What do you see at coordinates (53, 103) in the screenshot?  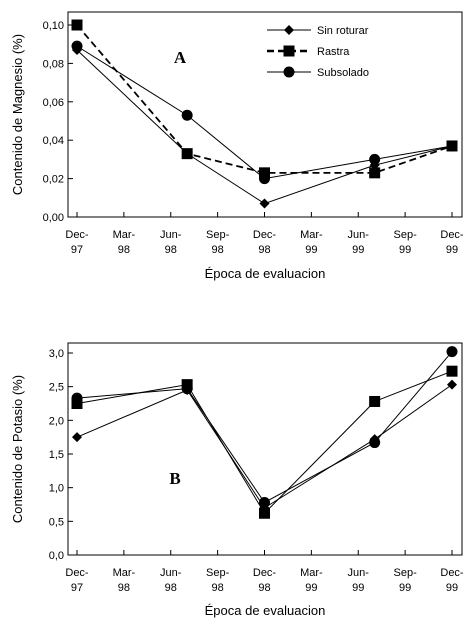 I see `y-tick-label: 0,06` at bounding box center [53, 103].